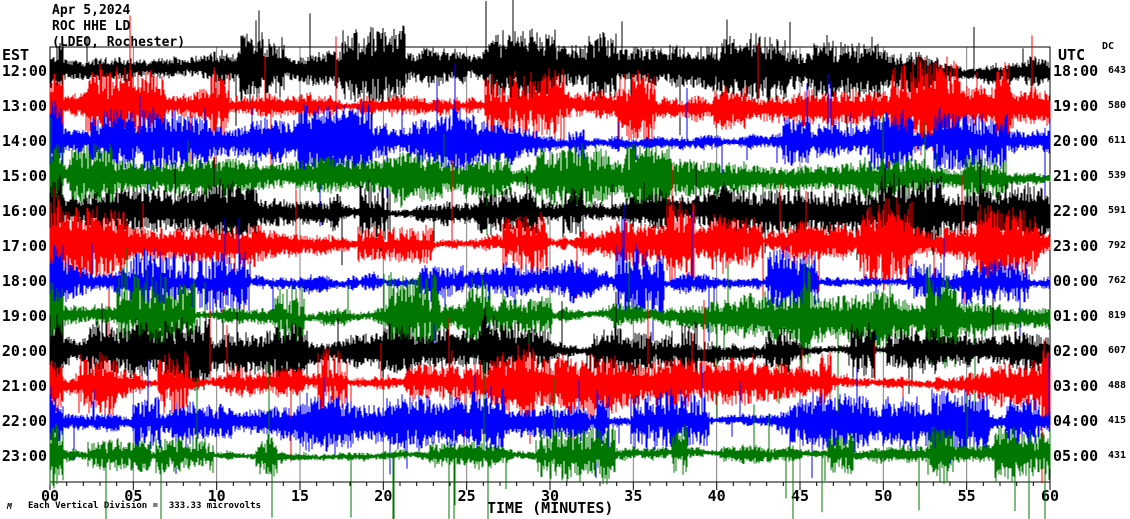  Describe the element at coordinates (966, 496) in the screenshot. I see `x-tick-label-55: 55` at that location.